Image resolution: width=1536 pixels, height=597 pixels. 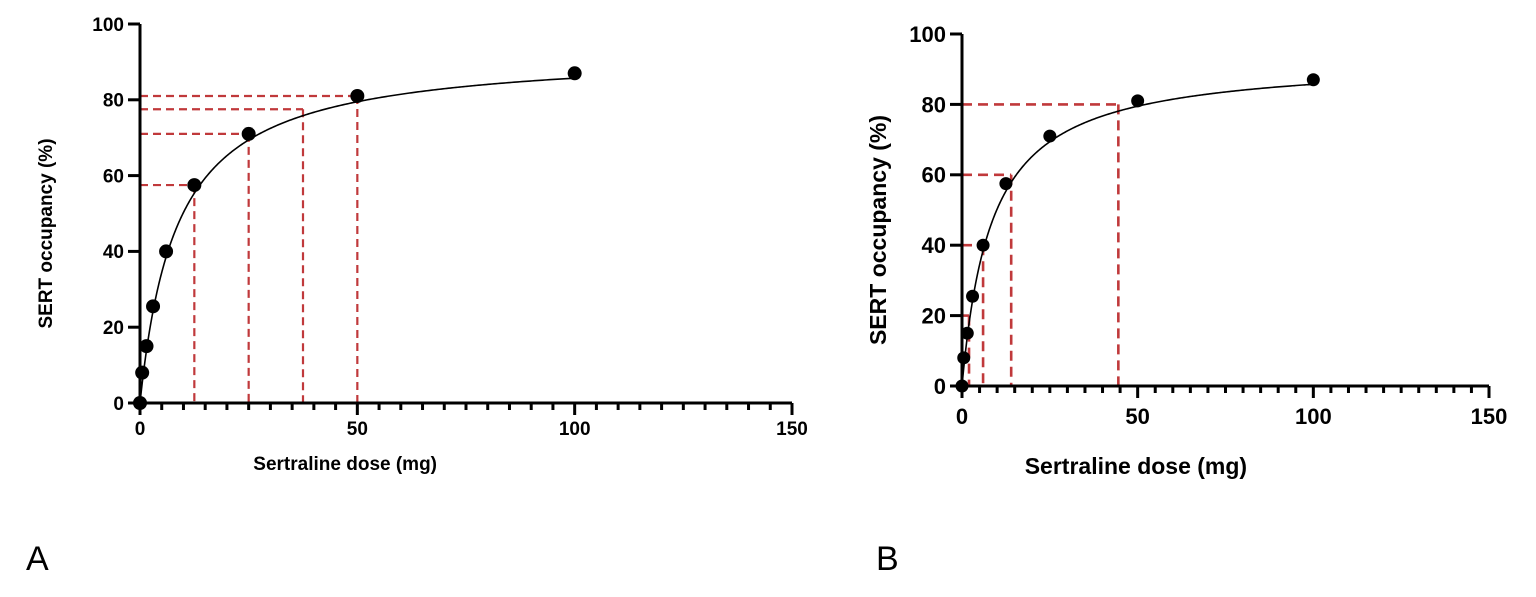 What do you see at coordinates (940, 386) in the screenshot?
I see `panel-b-y-tick-label: 0` at bounding box center [940, 386].